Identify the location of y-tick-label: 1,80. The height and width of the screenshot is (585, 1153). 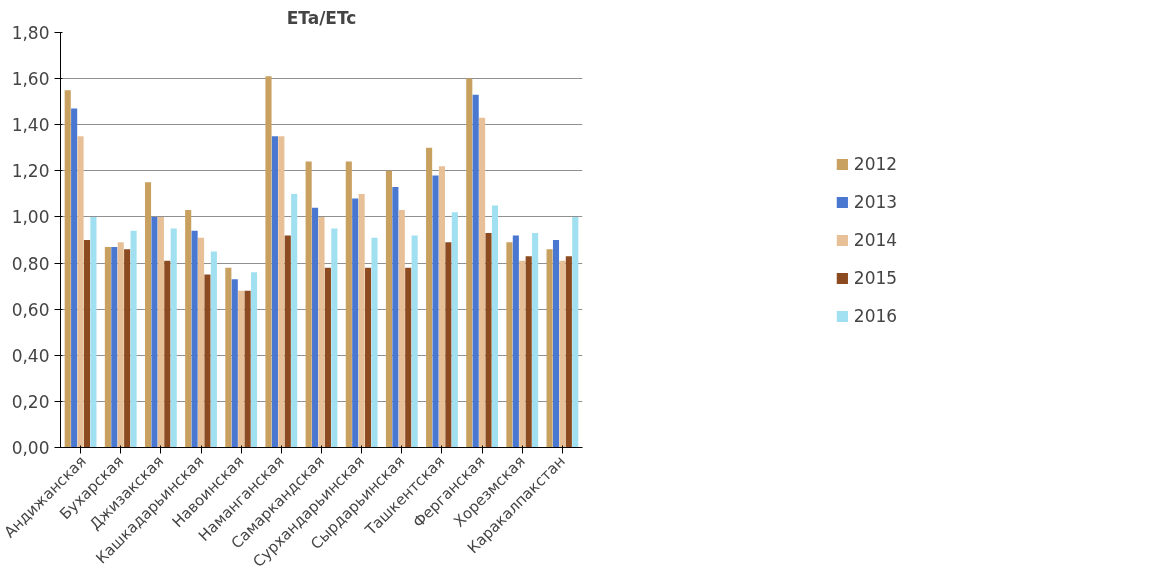
(30, 33).